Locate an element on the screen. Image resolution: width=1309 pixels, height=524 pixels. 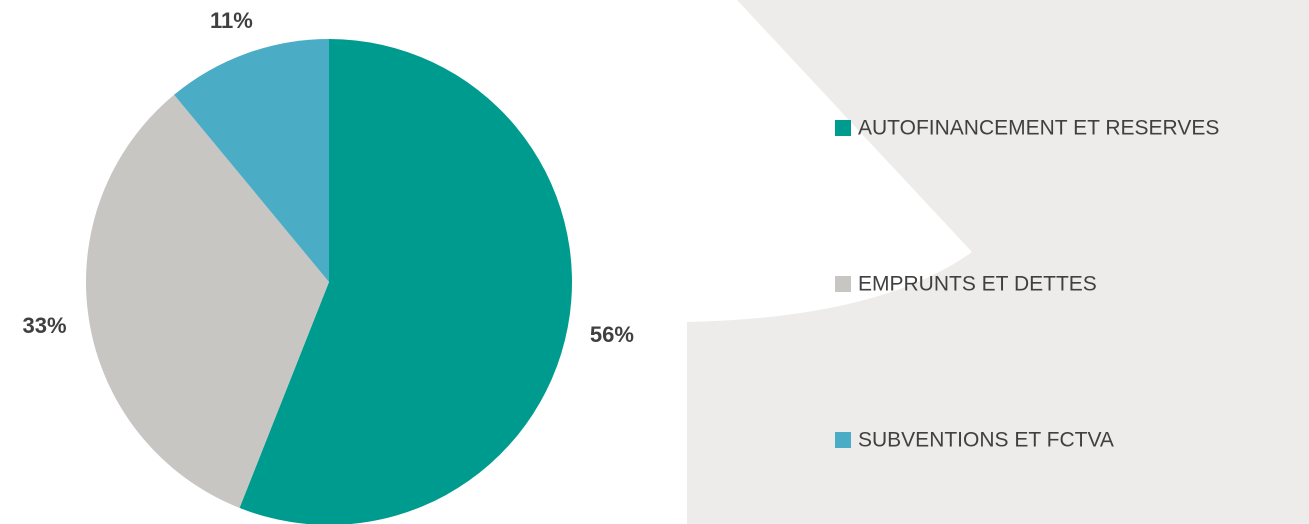
data-label: 56% is located at coordinates (612, 334).